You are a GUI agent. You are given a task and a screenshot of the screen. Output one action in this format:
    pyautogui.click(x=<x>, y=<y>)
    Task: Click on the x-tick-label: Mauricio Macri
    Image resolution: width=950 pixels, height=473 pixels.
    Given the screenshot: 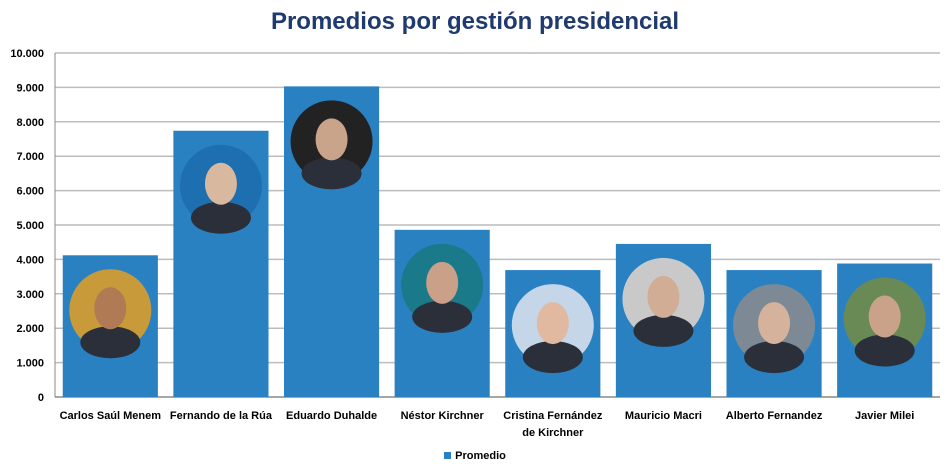 What is the action you would take?
    pyautogui.click(x=663, y=416)
    